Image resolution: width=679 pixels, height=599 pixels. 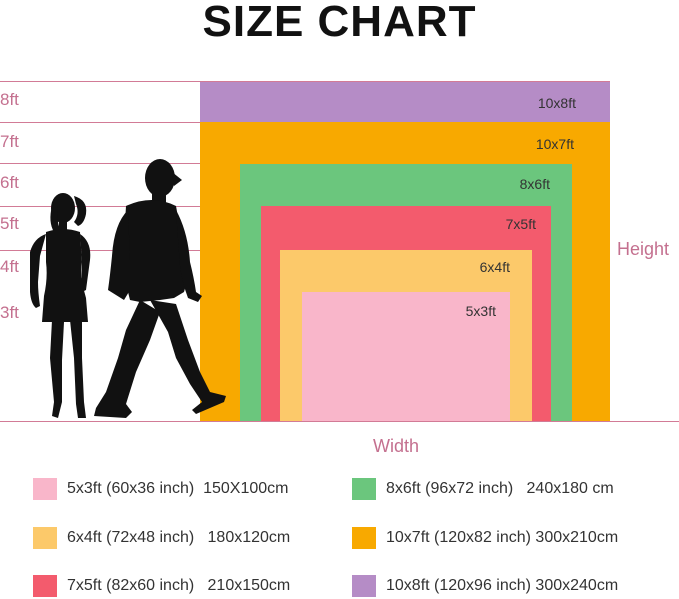 I want to click on legend-item-8x6: 8x6ft (96x72 inch) 240x180 cm, so click(x=512, y=490).